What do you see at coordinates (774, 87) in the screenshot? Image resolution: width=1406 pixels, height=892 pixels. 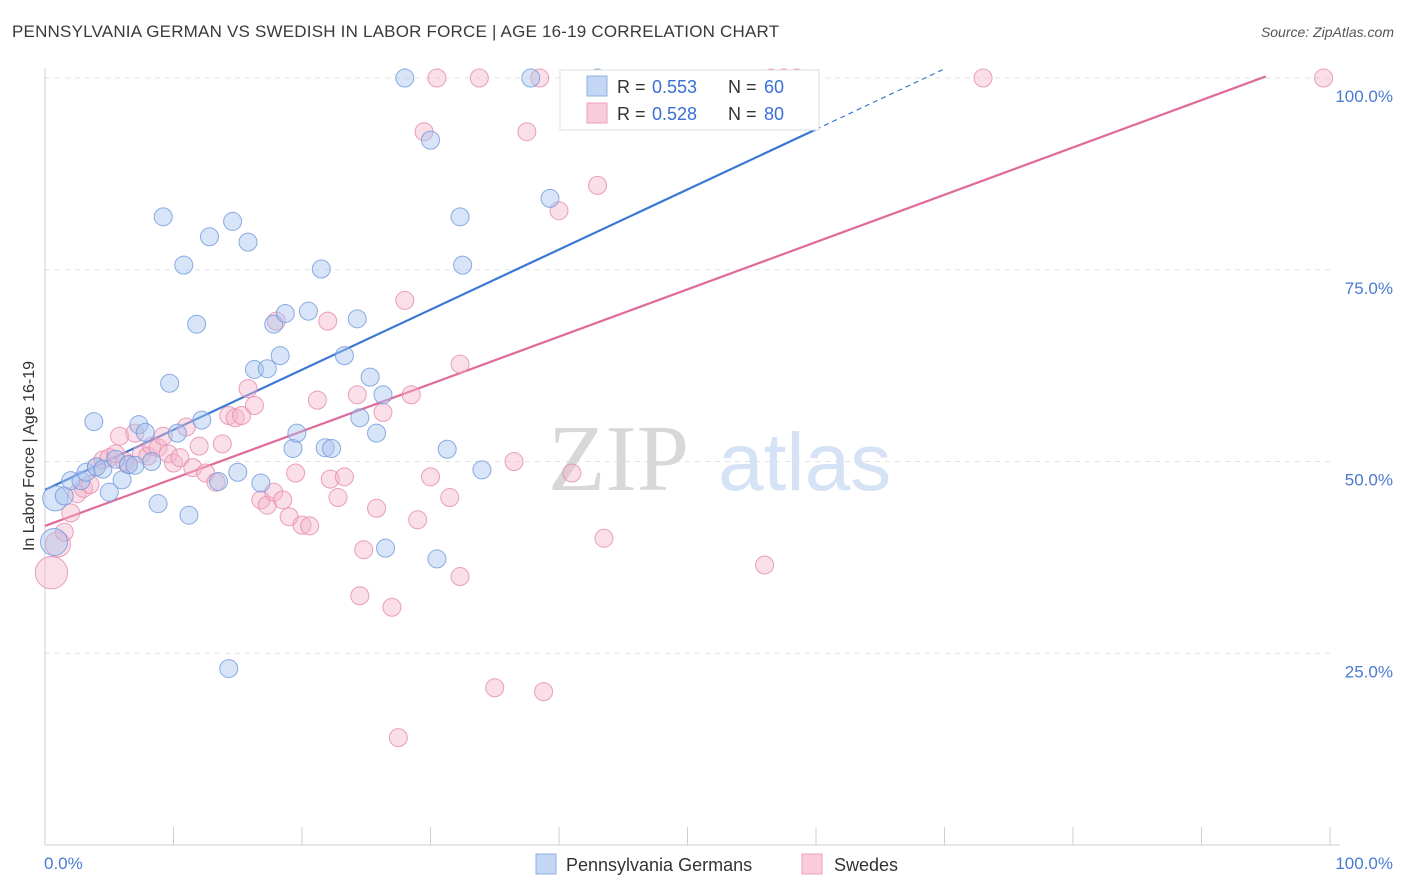 I see `legend-n-value-1: 60` at bounding box center [774, 87].